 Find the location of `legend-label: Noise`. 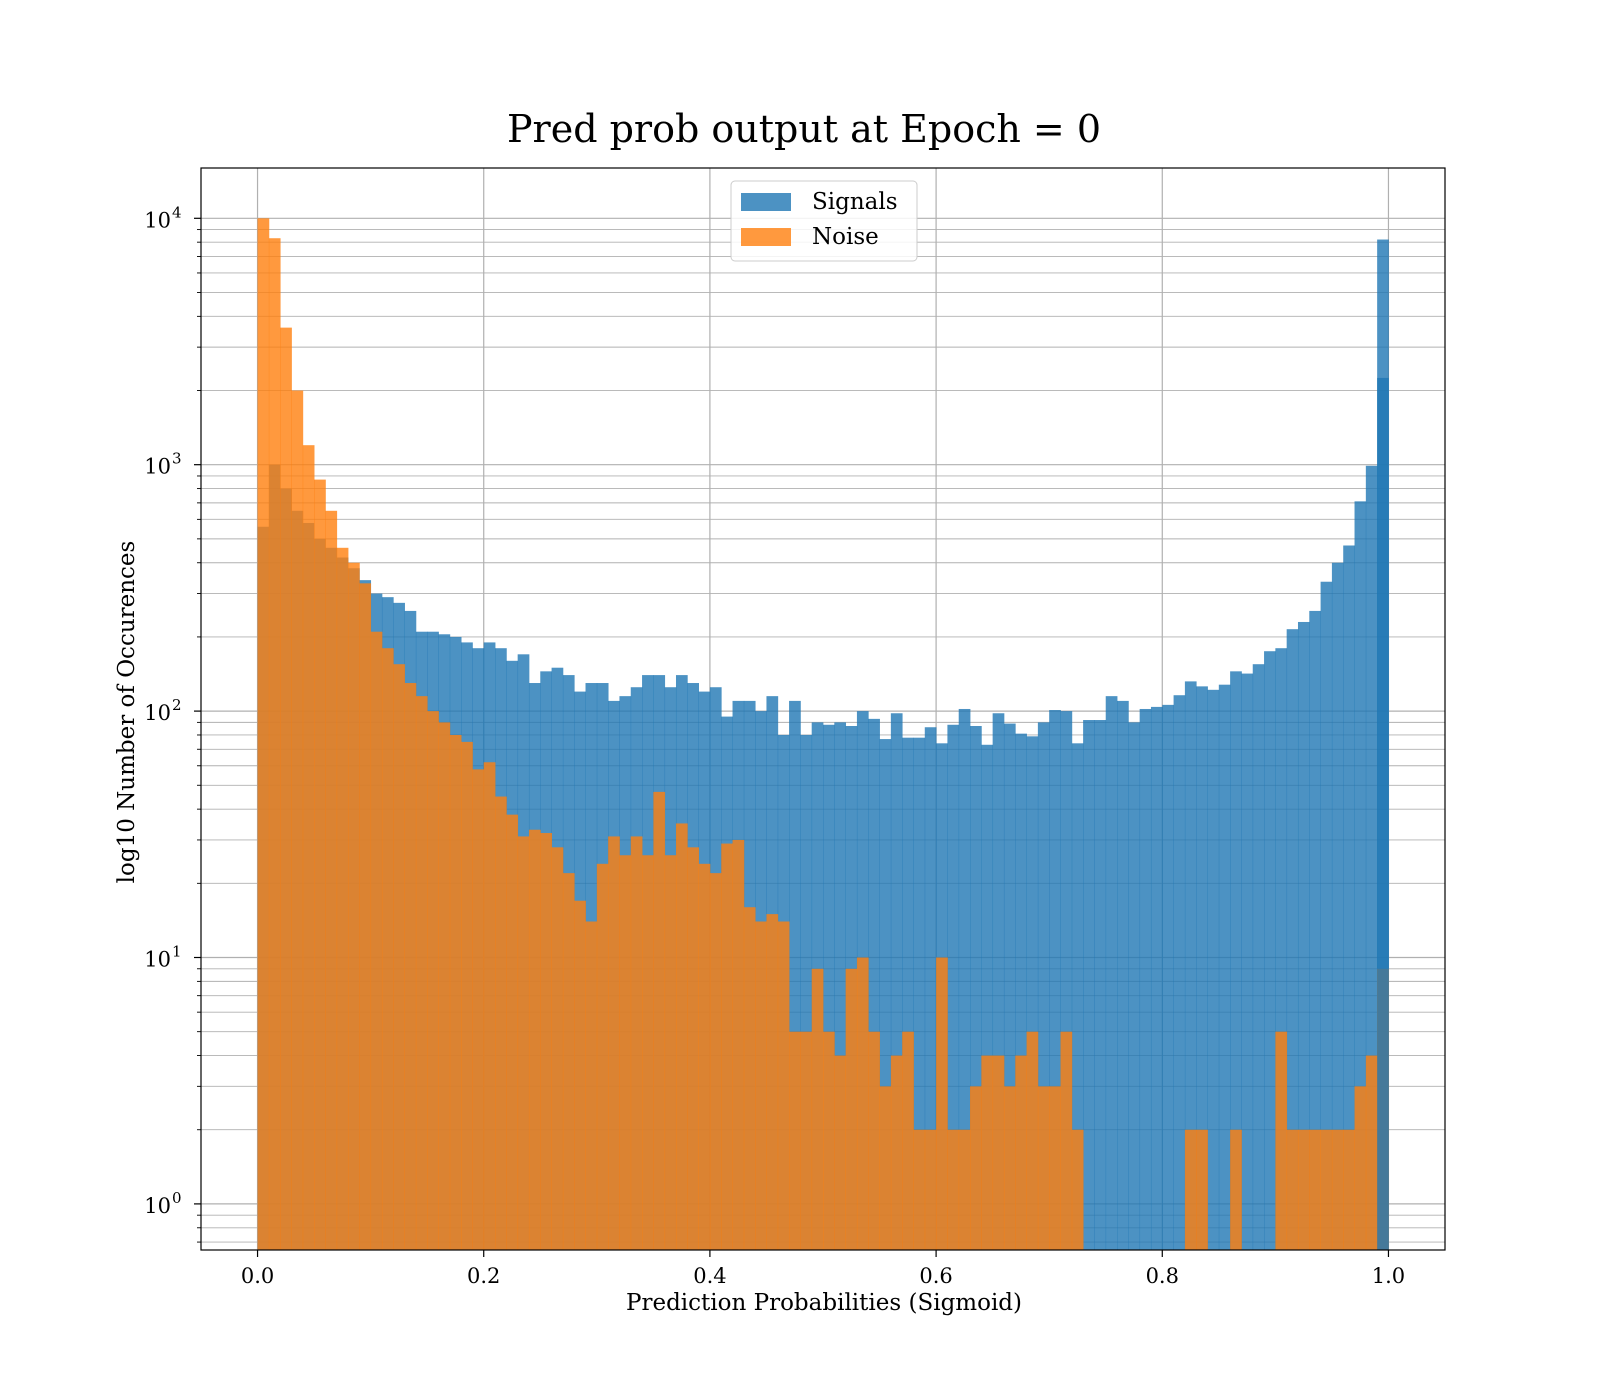

legend-label: Noise is located at coordinates (845, 237).